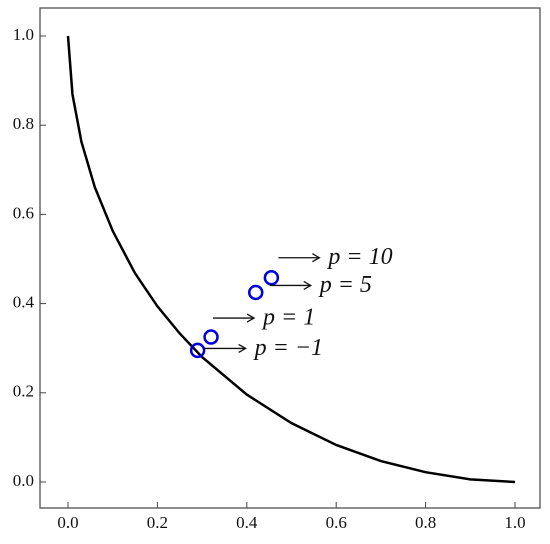 This screenshot has width=550, height=544. I want to click on x-tick-label: 0.0, so click(67, 522).